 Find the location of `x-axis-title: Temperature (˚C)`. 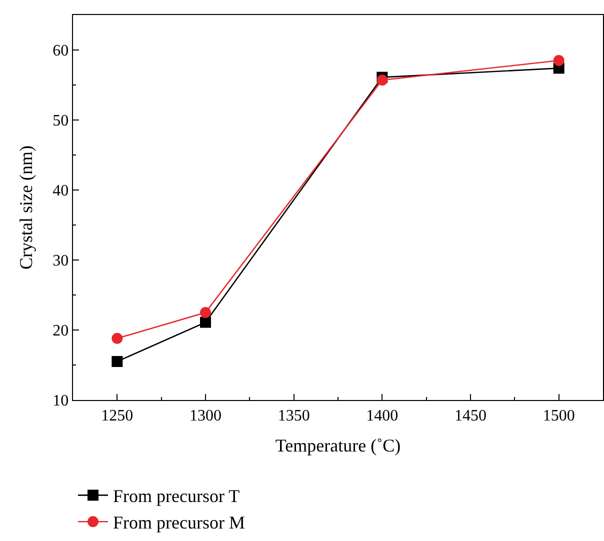

x-axis-title: Temperature (˚C) is located at coordinates (338, 445).